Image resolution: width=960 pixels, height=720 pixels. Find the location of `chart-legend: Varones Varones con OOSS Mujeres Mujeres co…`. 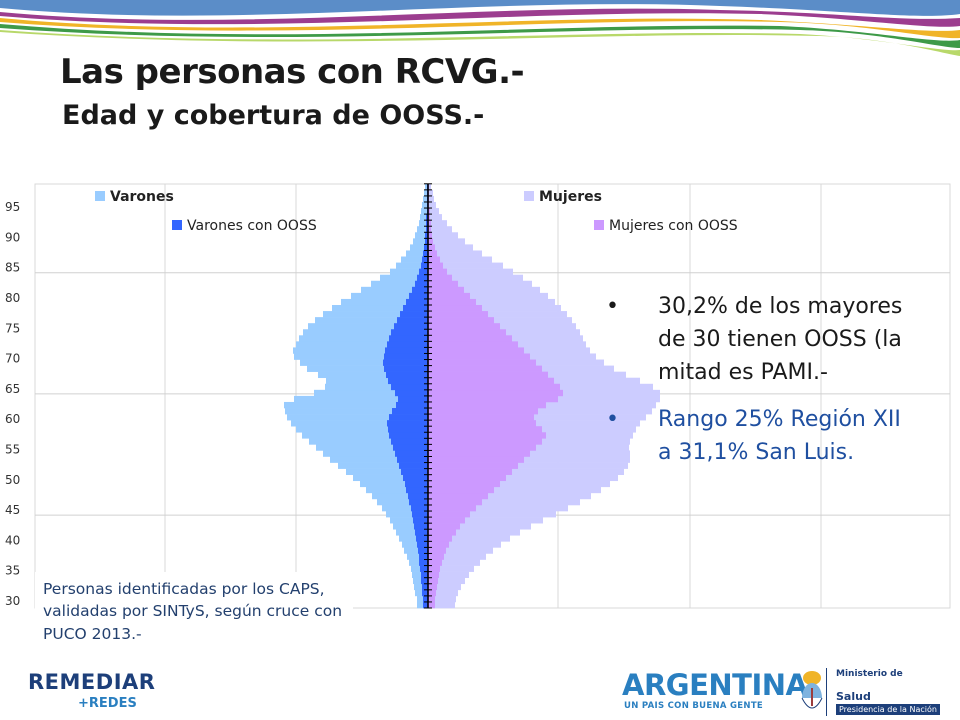

chart-legend: Varones Varones con OOSS Mujeres Mujeres co… is located at coordinates (416, 211).